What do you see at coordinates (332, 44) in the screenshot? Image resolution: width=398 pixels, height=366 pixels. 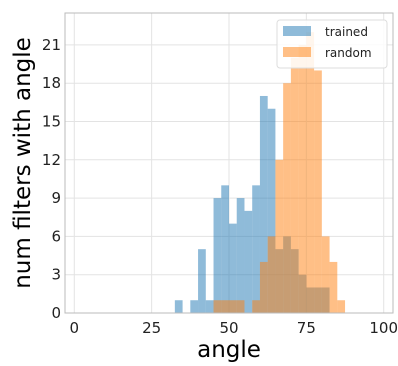 I see `legend: trained random` at bounding box center [332, 44].